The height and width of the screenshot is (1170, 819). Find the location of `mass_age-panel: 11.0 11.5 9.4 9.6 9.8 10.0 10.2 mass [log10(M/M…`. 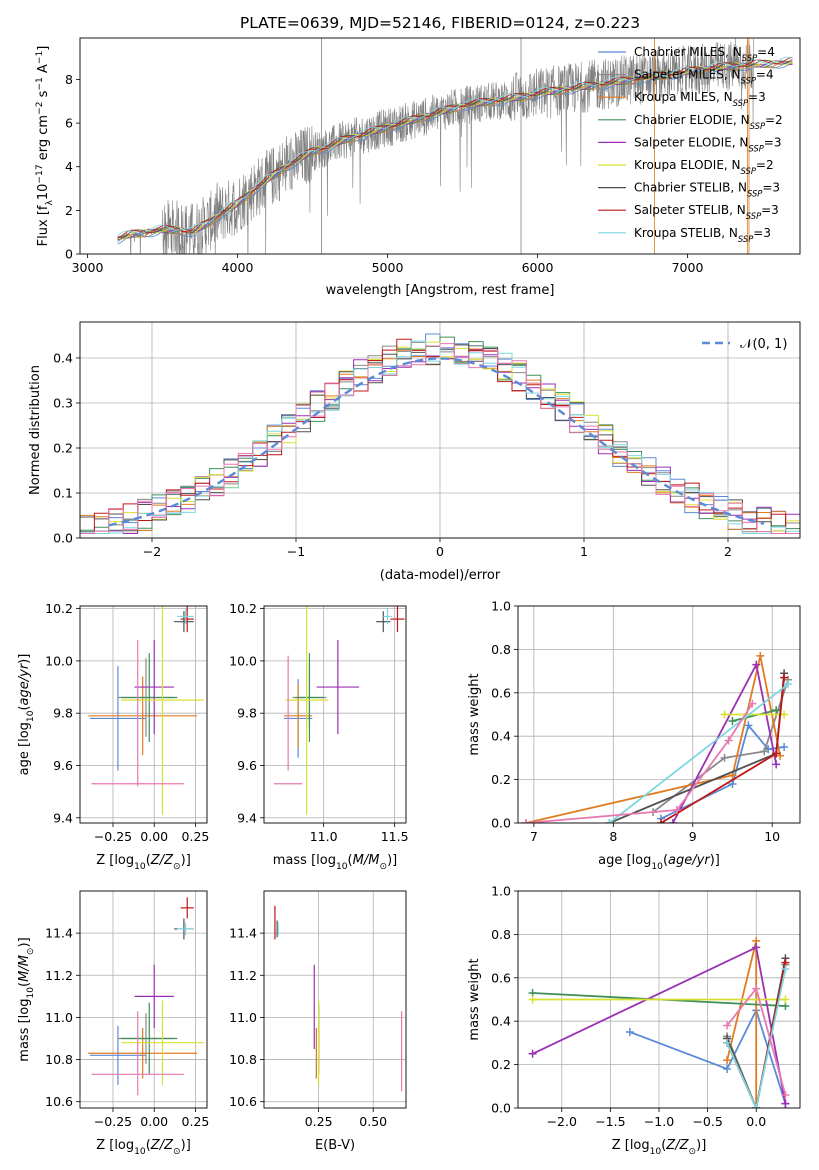

mass_age-panel: 11.0 11.5 9.4 9.6 9.8 10.0 10.2 mass [log10(M/M… is located at coordinates (319, 736).